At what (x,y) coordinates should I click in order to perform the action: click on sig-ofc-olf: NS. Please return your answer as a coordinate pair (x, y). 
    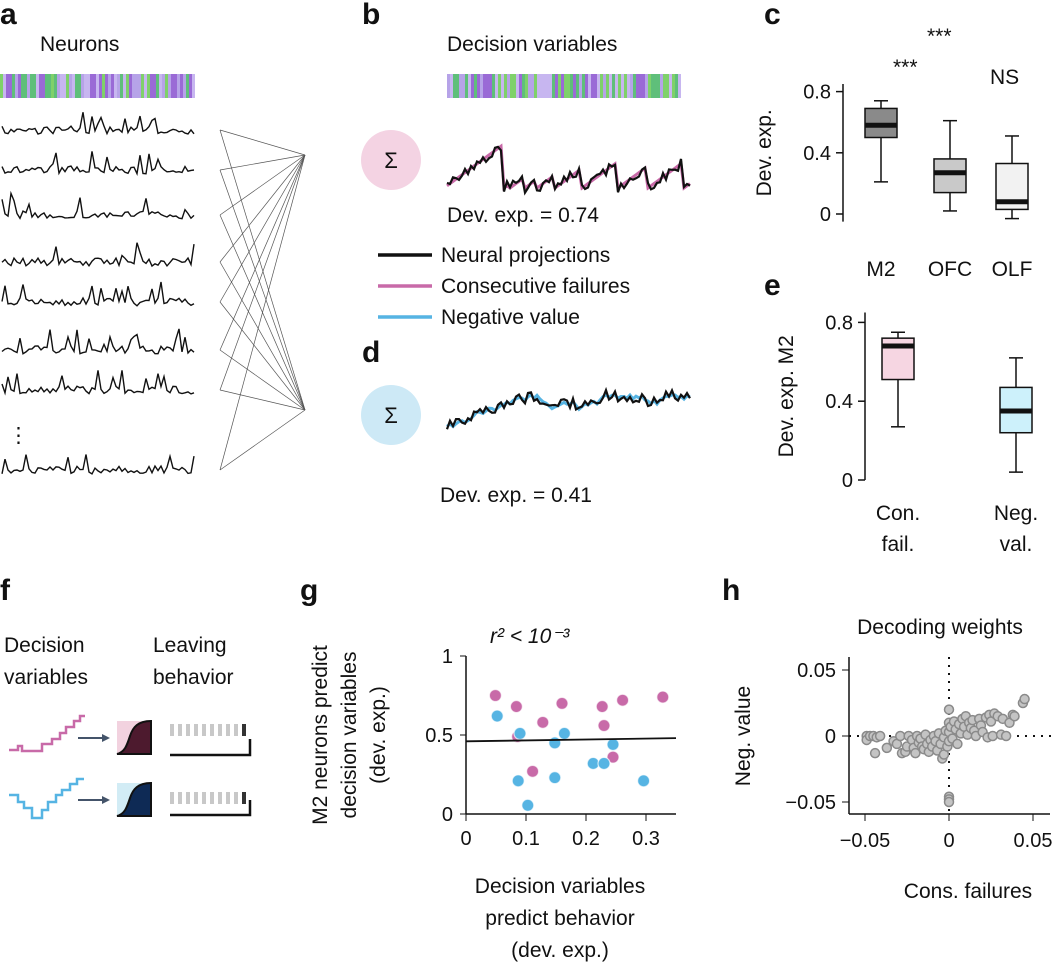
    Looking at the image, I should click on (1004, 77).